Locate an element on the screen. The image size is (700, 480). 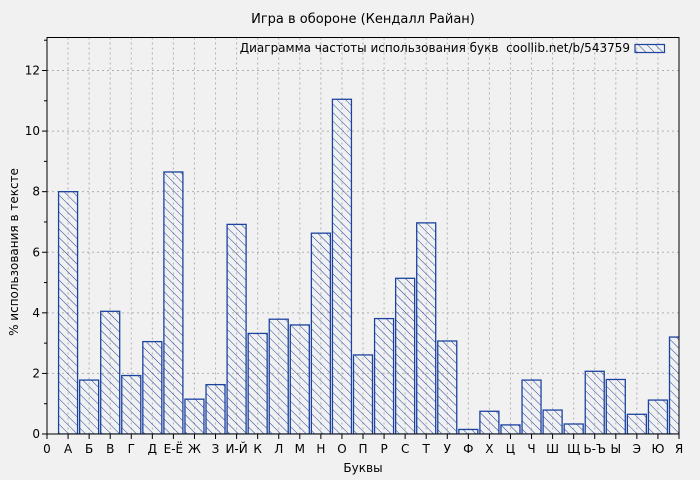
x-tick-label: З is located at coordinates (216, 449).